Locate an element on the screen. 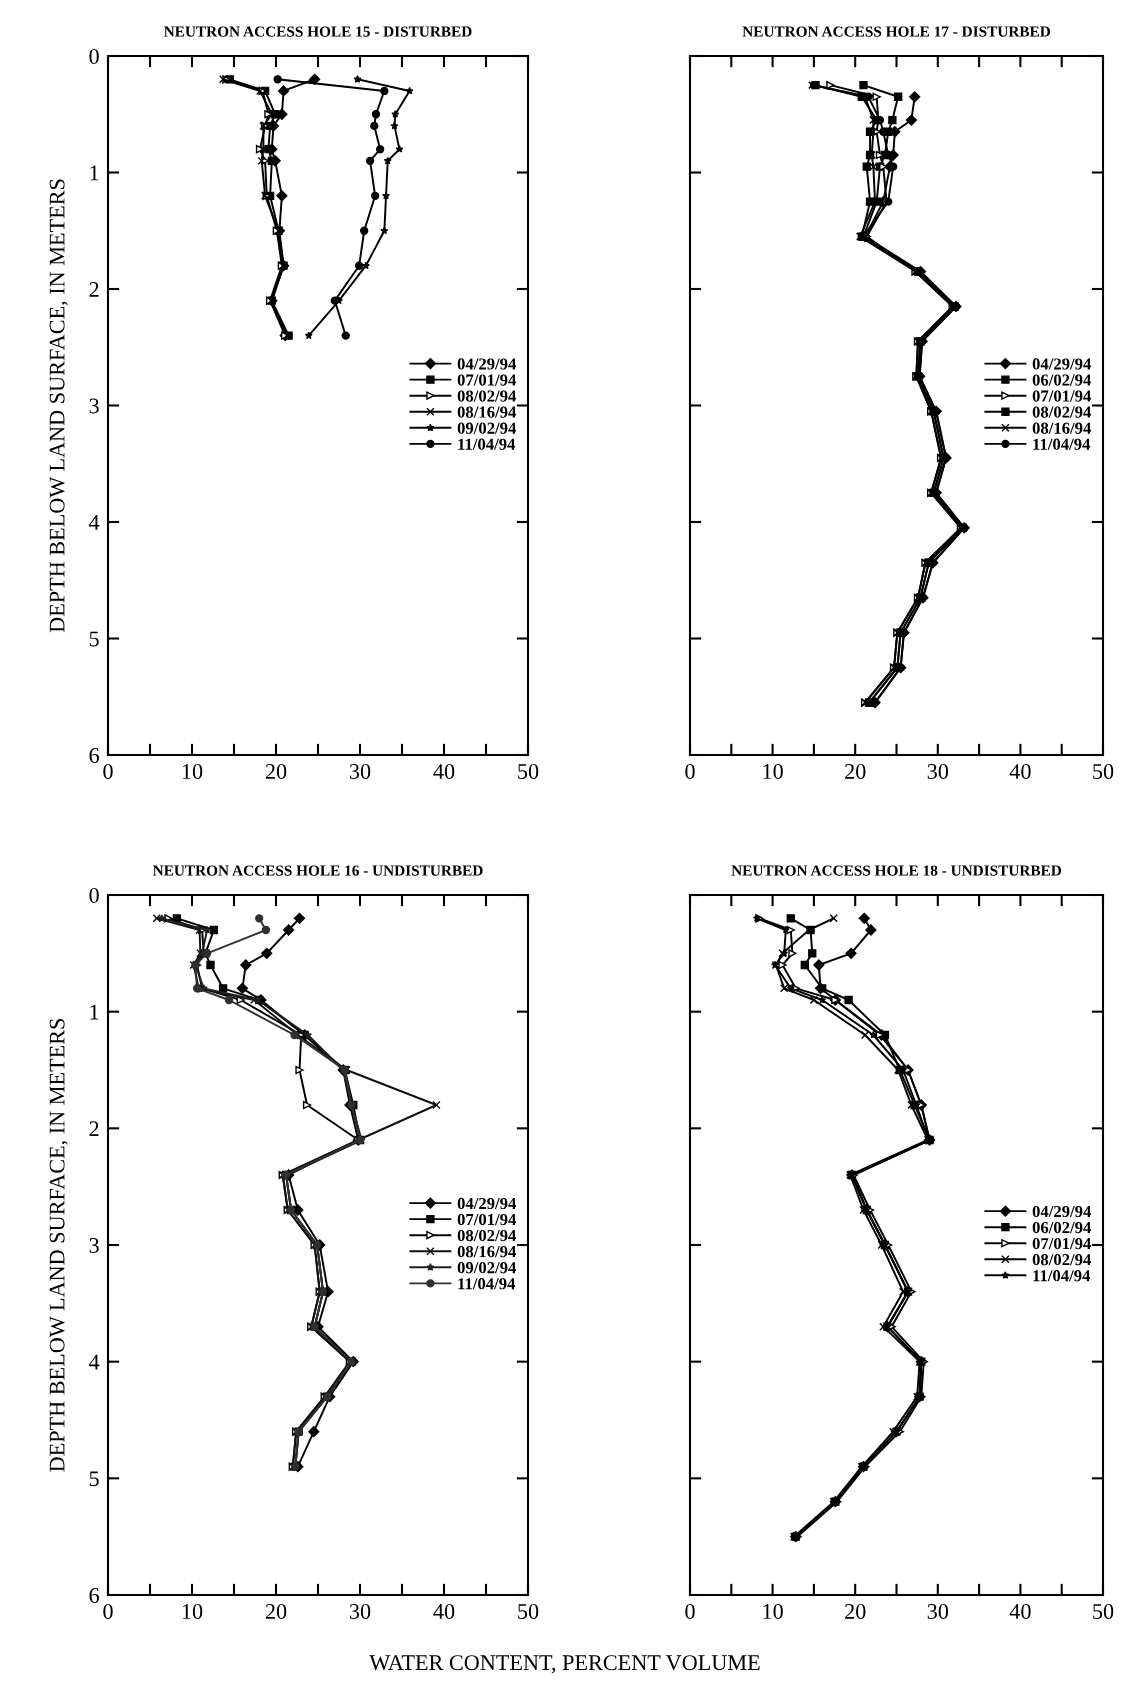  chart-title: NEUTRON ACCESS HOLE 18 - UNDISTURBED is located at coordinates (896, 870).